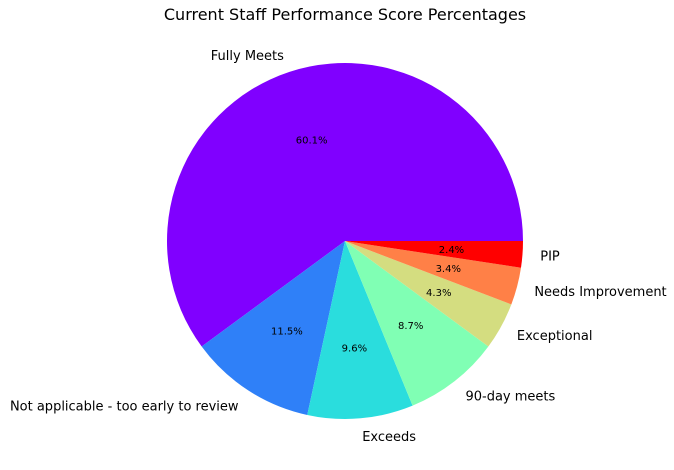  I want to click on slice-percent-label-2: 9.6%, so click(354, 348).